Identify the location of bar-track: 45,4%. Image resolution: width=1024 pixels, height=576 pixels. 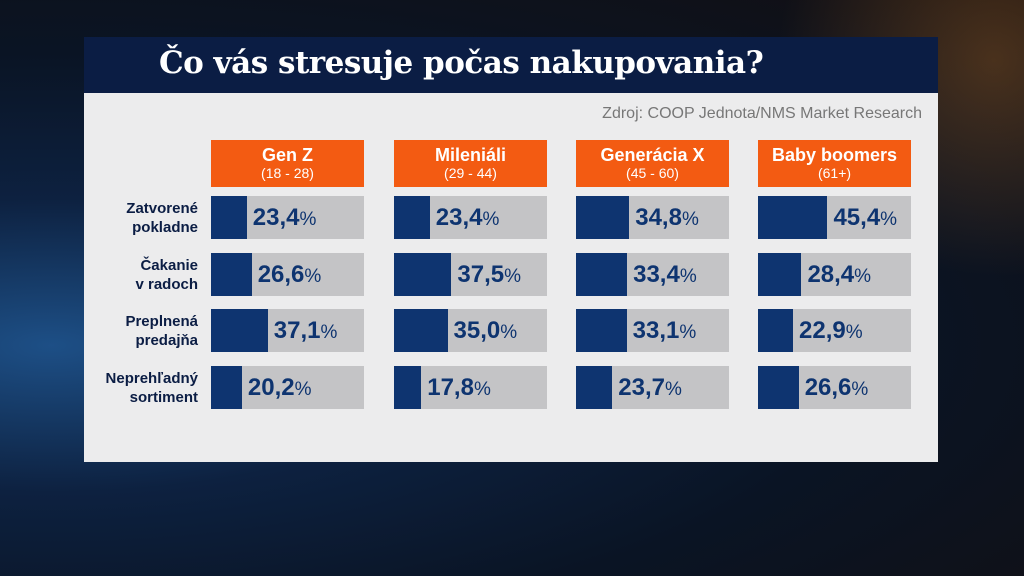
(834, 217).